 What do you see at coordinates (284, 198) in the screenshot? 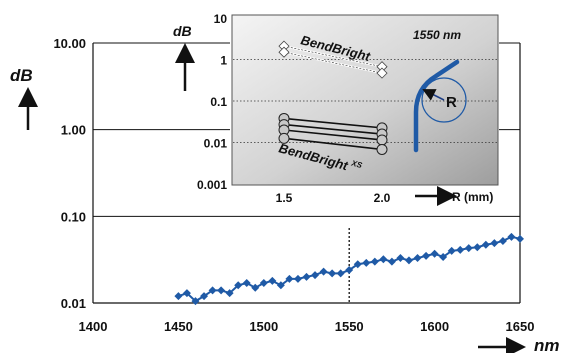
I see `inset-x-tick-label: 1.5` at bounding box center [284, 198].